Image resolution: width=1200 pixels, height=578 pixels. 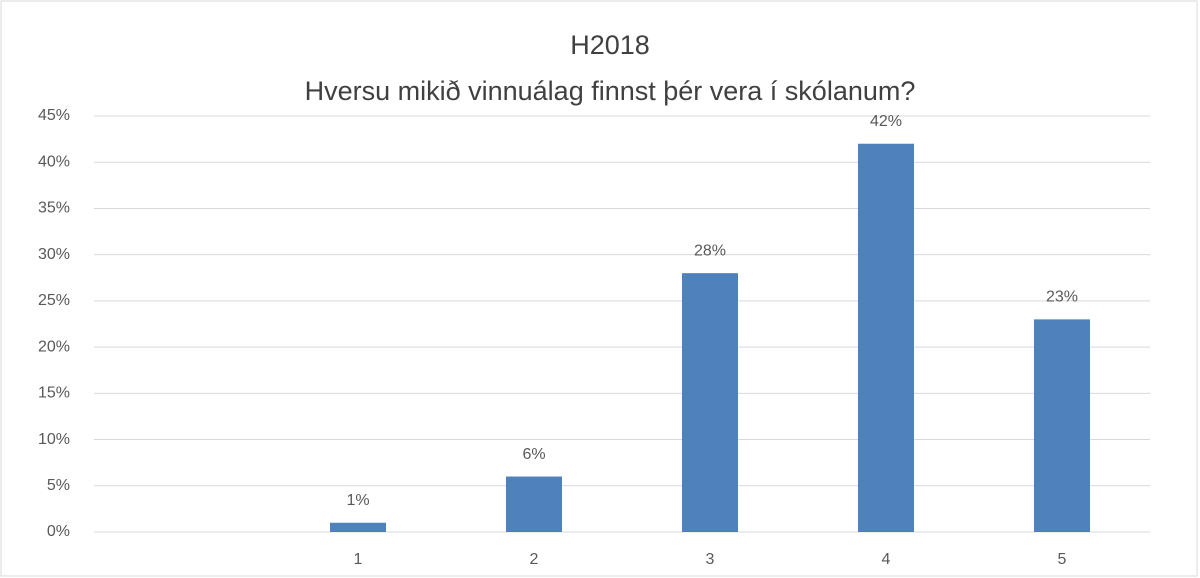 What do you see at coordinates (1062, 559) in the screenshot?
I see `x-tick-label: 5` at bounding box center [1062, 559].